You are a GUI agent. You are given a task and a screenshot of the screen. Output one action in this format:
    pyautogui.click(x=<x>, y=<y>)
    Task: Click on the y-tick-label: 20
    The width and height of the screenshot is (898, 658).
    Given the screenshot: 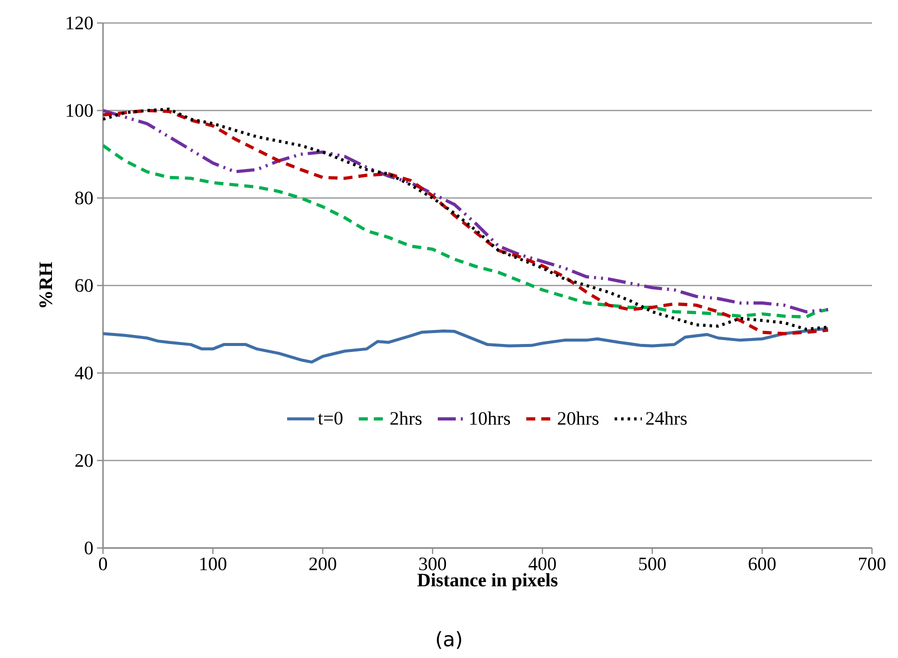 What is the action you would take?
    pyautogui.click(x=84, y=460)
    